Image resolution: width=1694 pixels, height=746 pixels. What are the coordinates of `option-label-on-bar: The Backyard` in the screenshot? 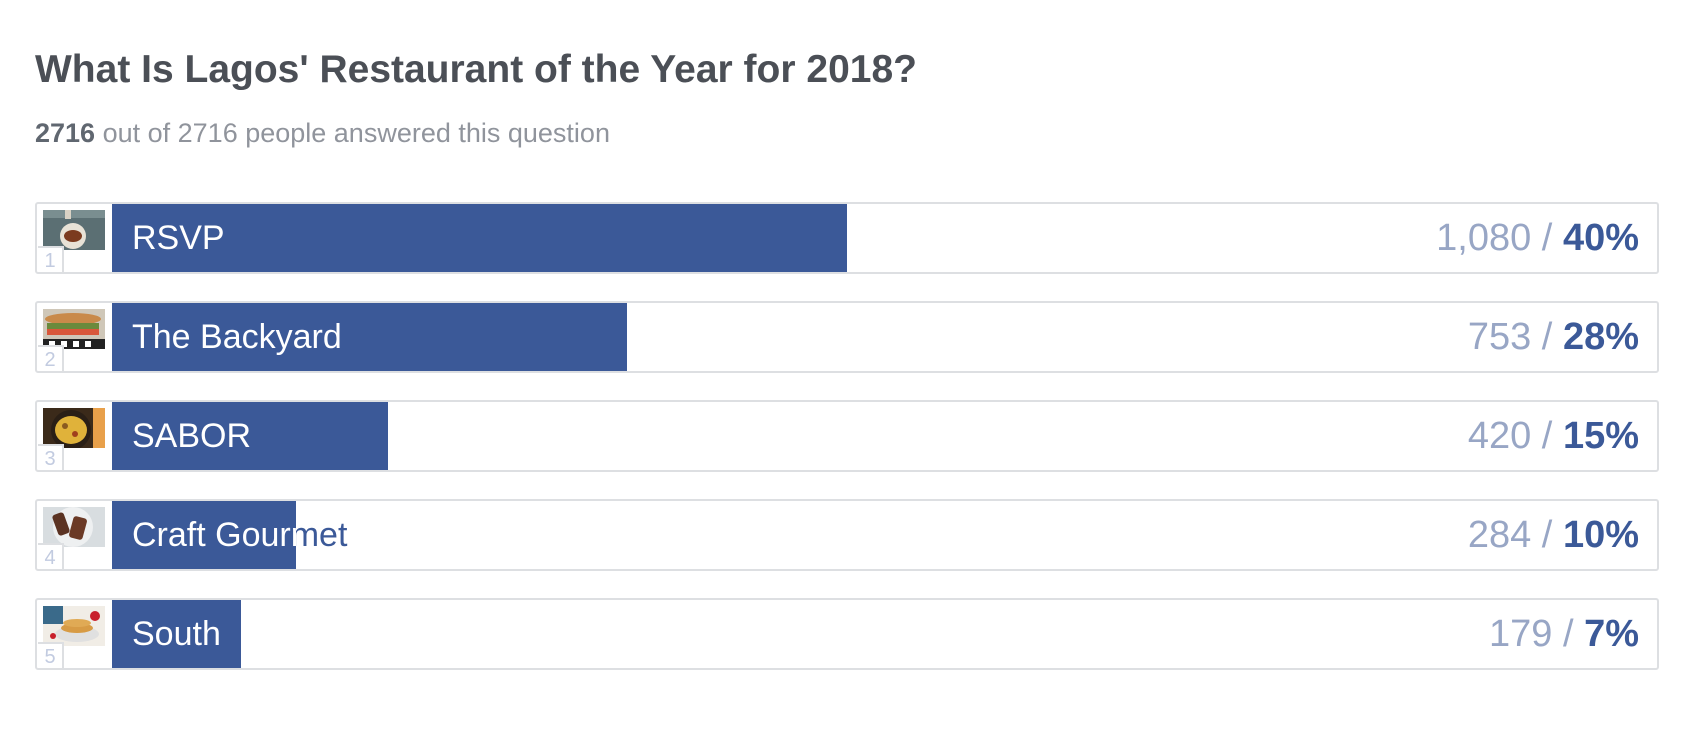 It's located at (369, 337).